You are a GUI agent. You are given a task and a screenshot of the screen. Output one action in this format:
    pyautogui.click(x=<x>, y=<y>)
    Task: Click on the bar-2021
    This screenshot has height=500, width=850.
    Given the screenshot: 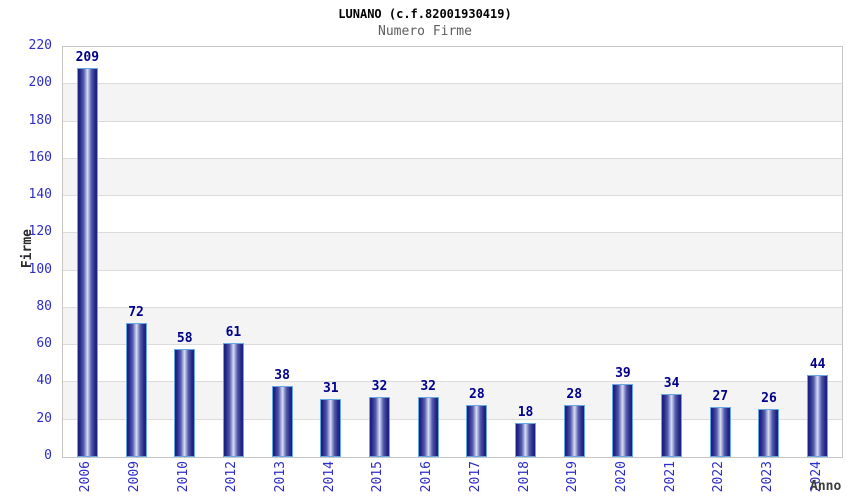 What is the action you would take?
    pyautogui.click(x=672, y=425)
    